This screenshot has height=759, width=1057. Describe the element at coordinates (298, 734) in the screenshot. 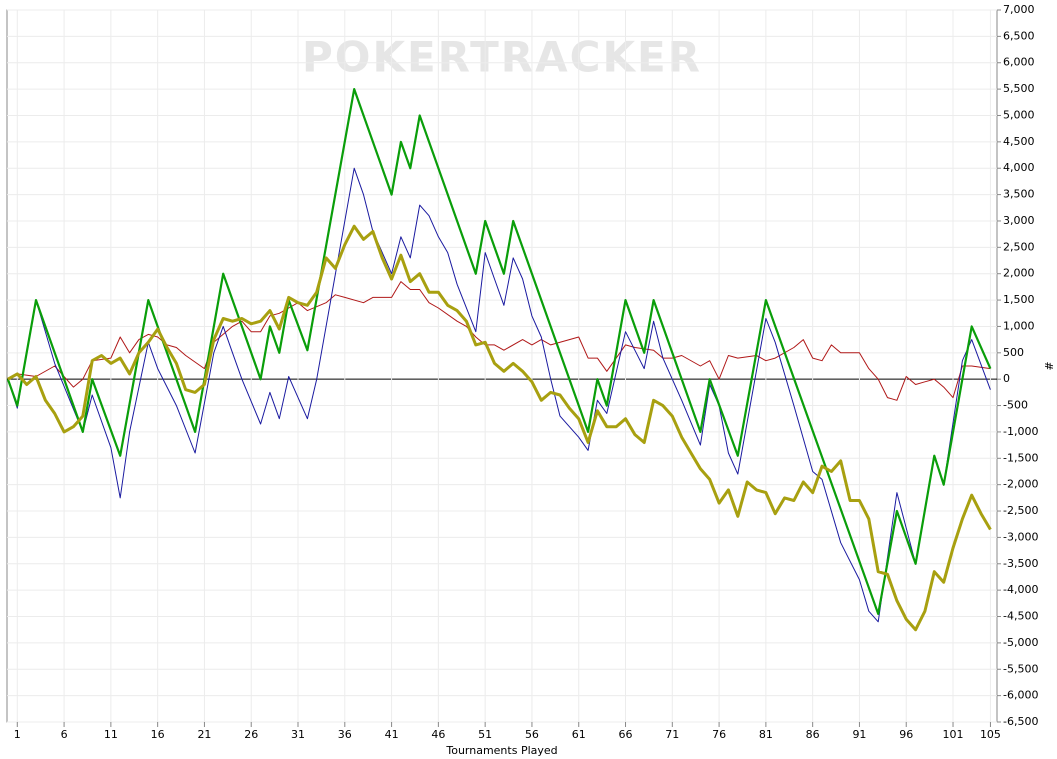

I see `x-tick-label: 31` at that location.